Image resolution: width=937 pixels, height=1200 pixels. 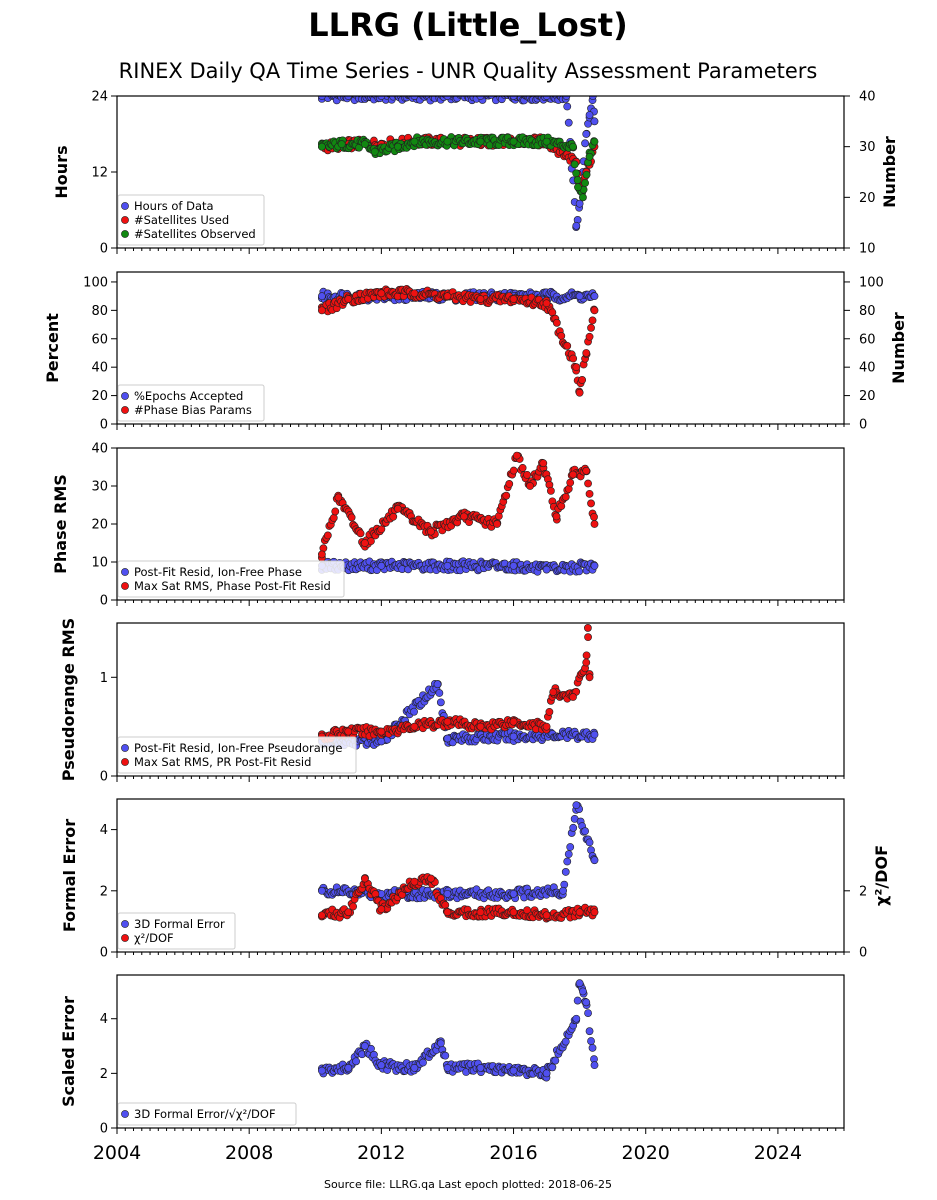 What do you see at coordinates (179, 924) in the screenshot?
I see `legend-label: 3D Formal Error` at bounding box center [179, 924].